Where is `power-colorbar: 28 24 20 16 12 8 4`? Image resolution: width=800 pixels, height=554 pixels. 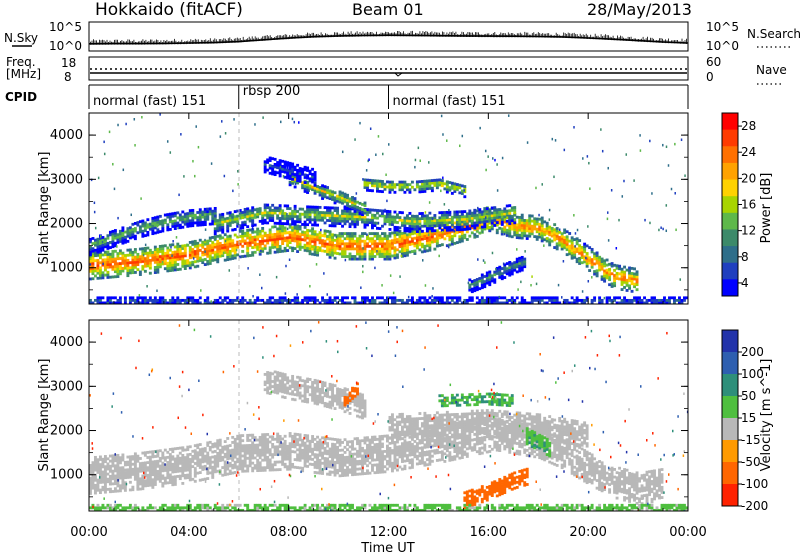 power-colorbar: 28 24 20 16 12 8 4 is located at coordinates (738, 204).